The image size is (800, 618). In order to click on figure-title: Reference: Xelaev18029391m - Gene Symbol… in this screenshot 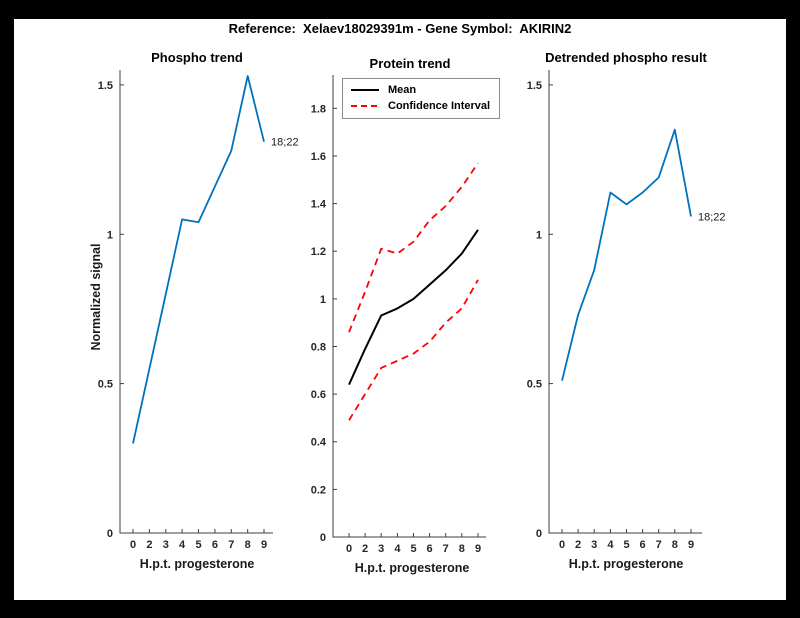, I will do `click(400, 28)`.